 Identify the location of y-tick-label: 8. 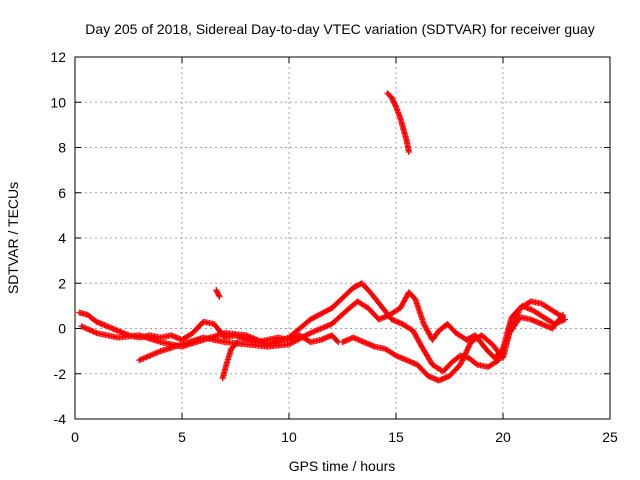
(62, 148).